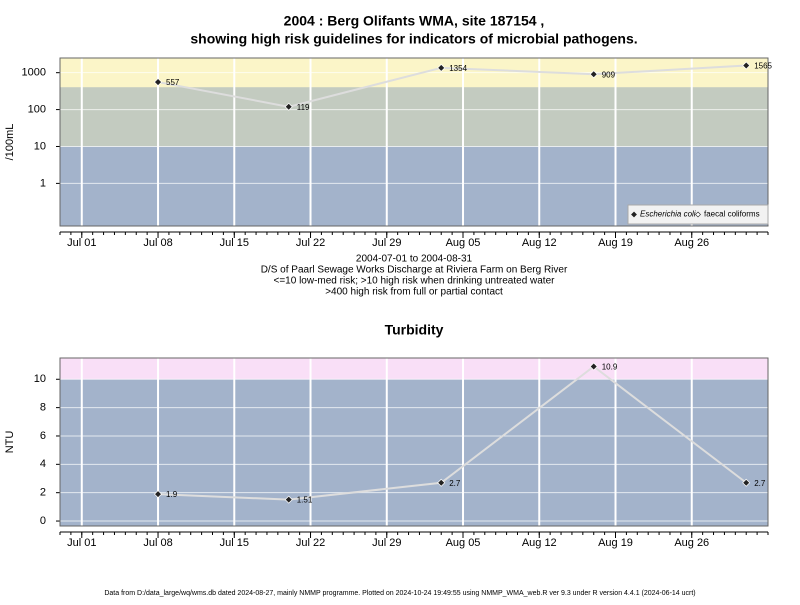 Image resolution: width=800 pixels, height=605 pixels. Describe the element at coordinates (37, 109) in the screenshot. I see `y-tick-label: 100` at that location.